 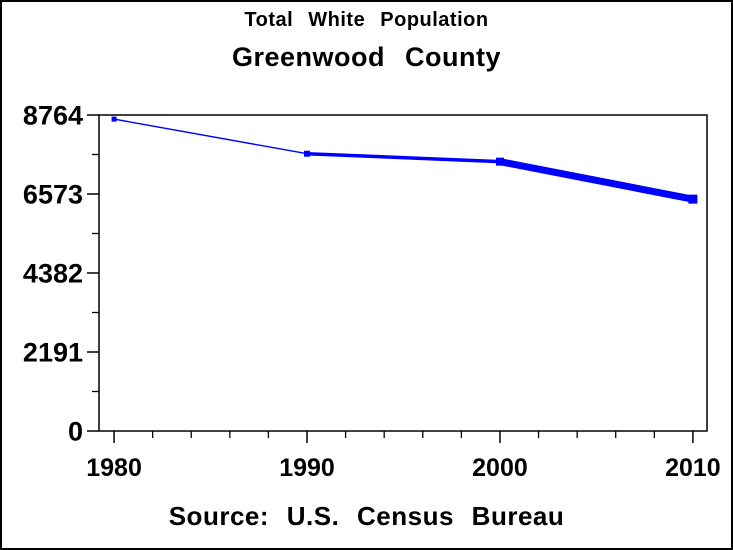 What do you see at coordinates (366, 57) in the screenshot?
I see `chart-subtitle: Greenwood County` at bounding box center [366, 57].